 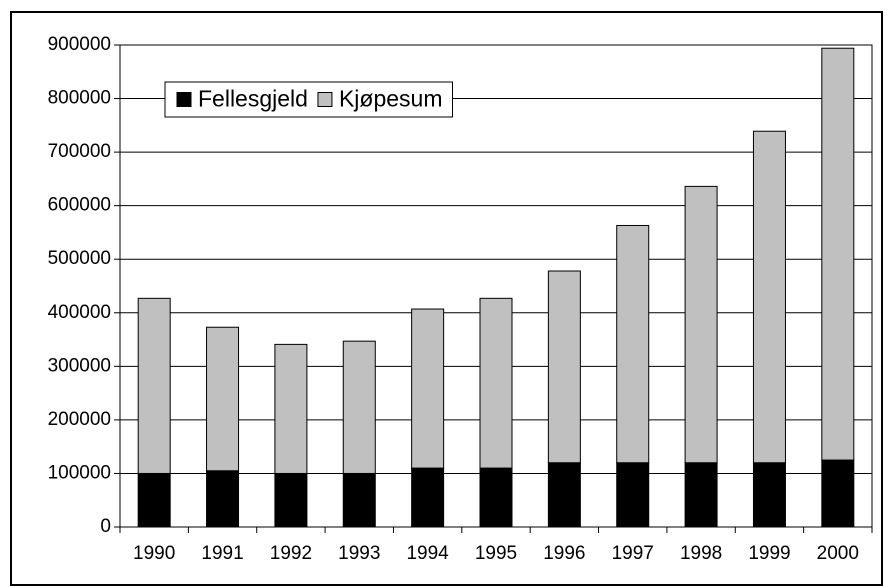 I want to click on y-tick-label: 900000, so click(x=79, y=44).